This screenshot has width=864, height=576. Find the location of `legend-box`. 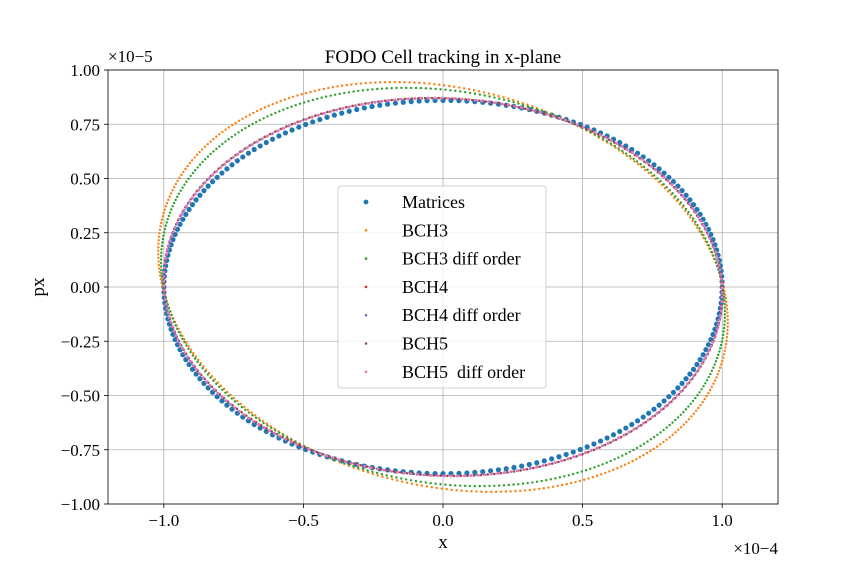

legend-box is located at coordinates (442, 287).